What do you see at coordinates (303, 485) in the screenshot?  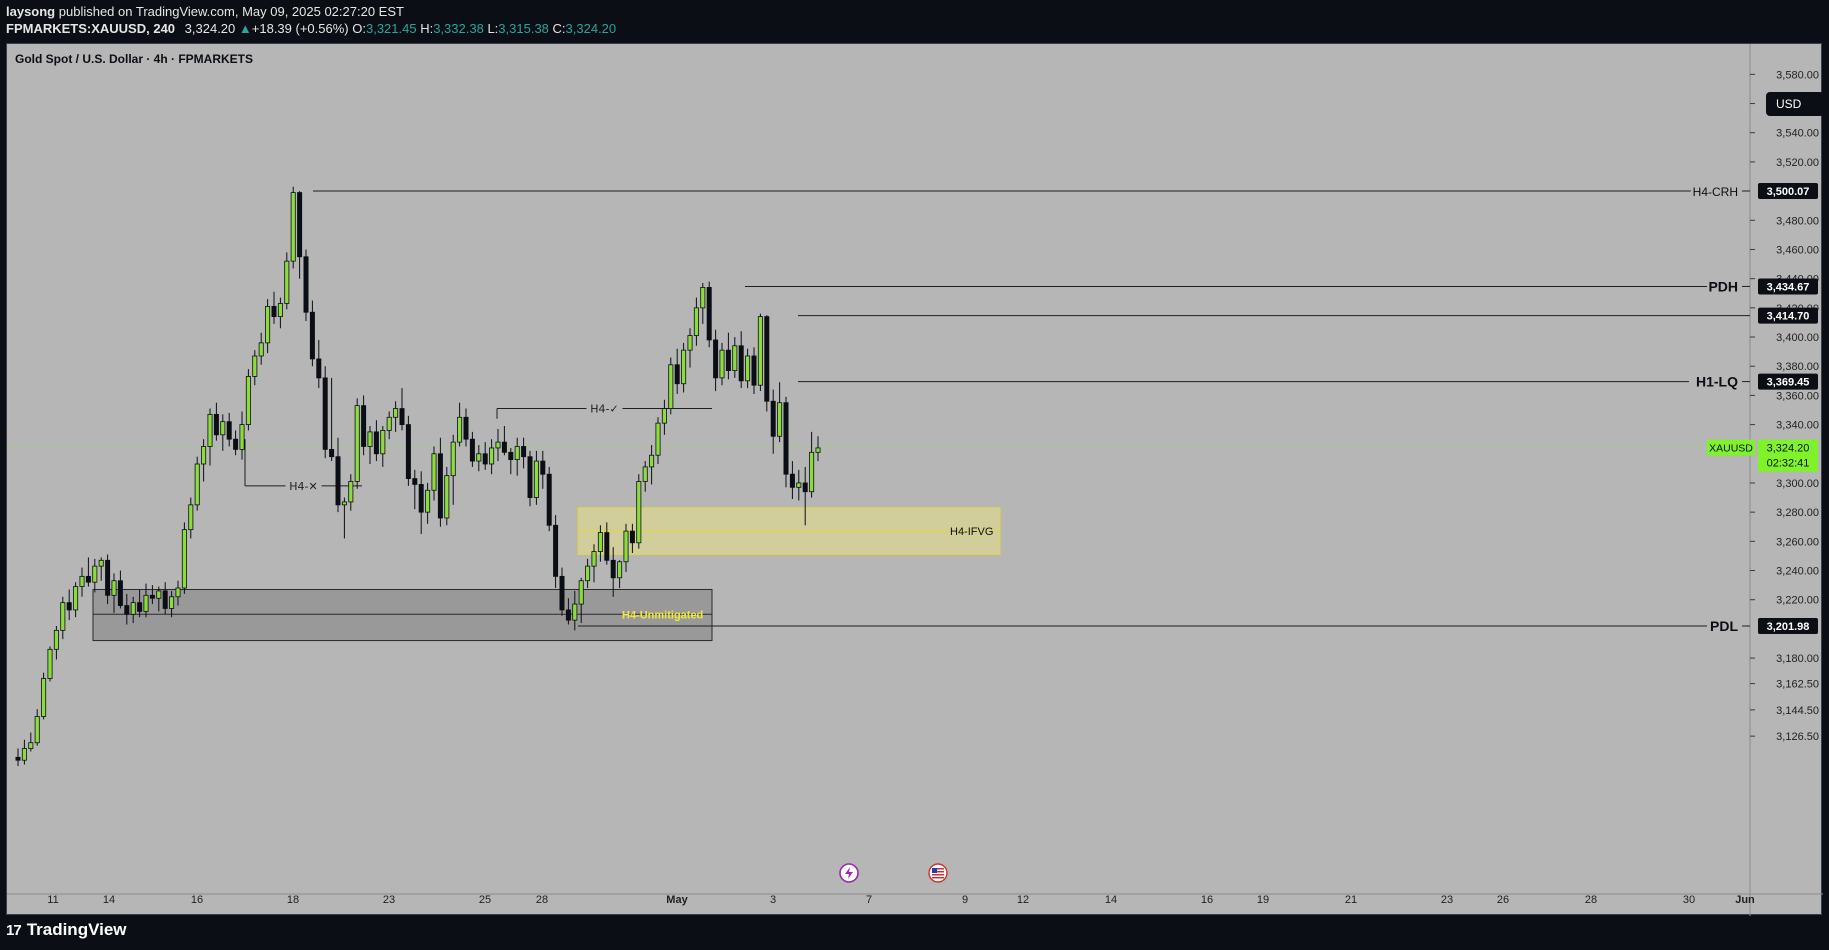 I see `h4-cross-label-bg` at bounding box center [303, 485].